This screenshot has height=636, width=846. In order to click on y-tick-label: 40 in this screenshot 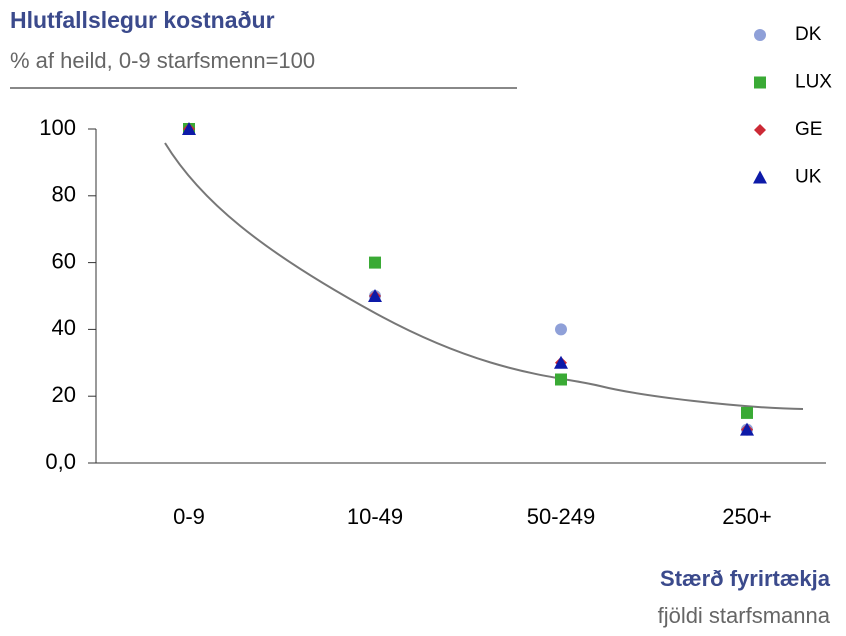, I will do `click(64, 327)`.